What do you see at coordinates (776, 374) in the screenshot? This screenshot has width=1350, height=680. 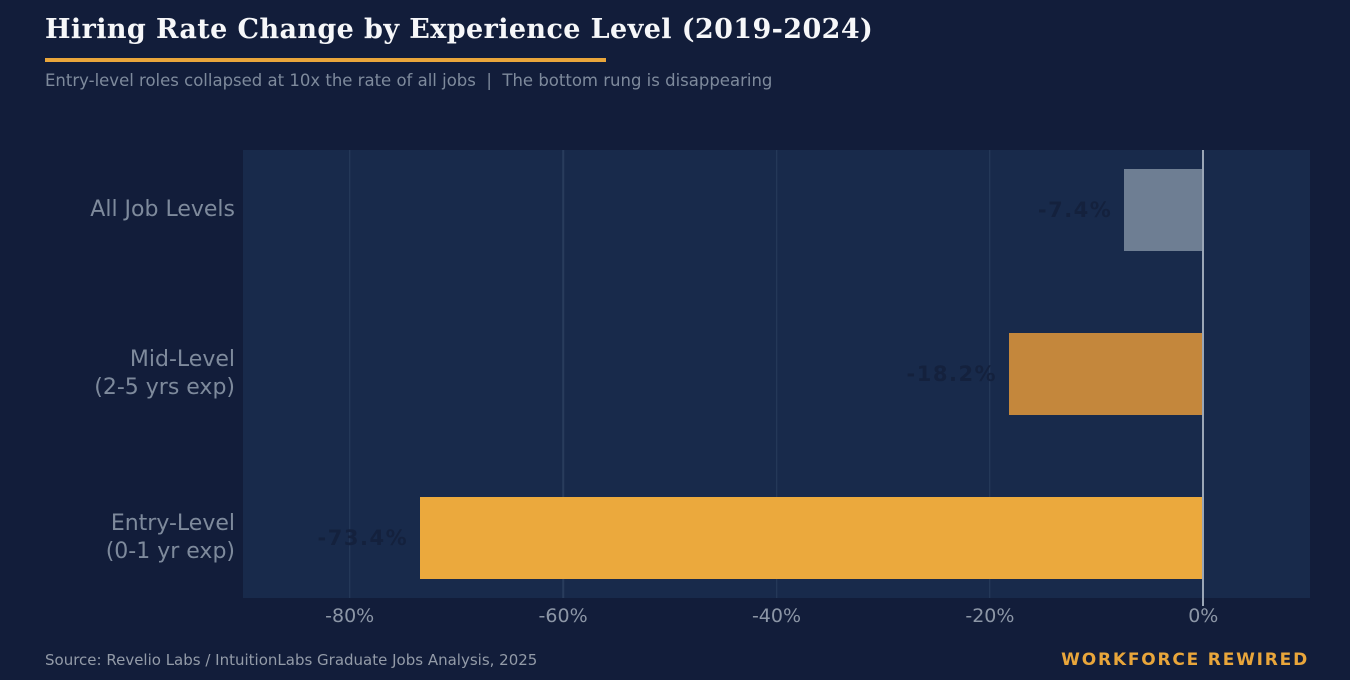 I see `gridline--40` at bounding box center [776, 374].